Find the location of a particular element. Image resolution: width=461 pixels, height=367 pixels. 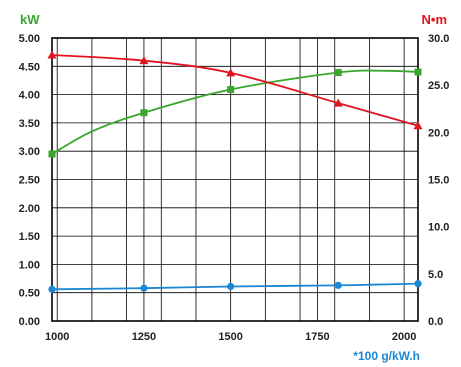

series-line-circle is located at coordinates (235, 286).